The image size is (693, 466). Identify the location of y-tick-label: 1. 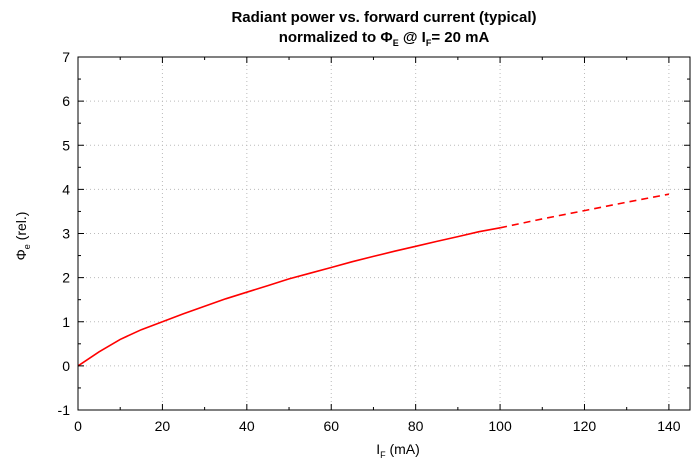
(66, 322).